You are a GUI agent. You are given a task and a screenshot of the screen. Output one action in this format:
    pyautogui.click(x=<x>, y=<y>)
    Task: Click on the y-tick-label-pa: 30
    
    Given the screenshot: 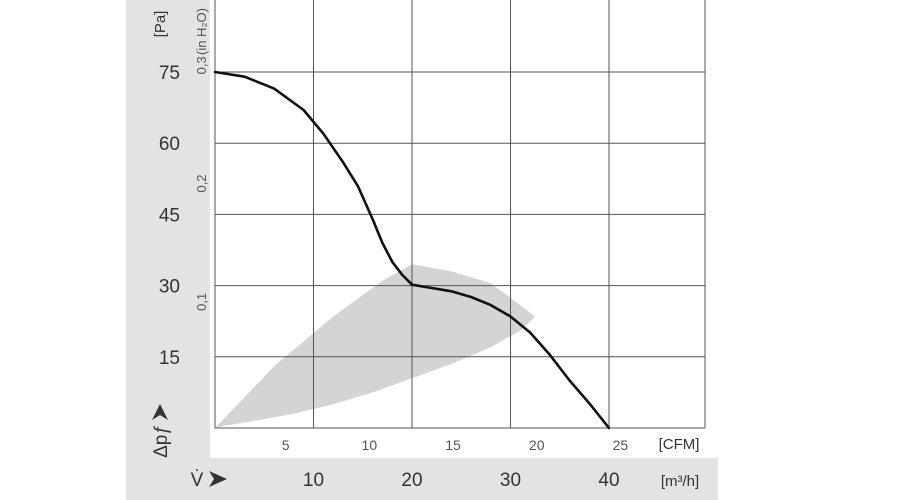 What is the action you would take?
    pyautogui.click(x=169, y=287)
    